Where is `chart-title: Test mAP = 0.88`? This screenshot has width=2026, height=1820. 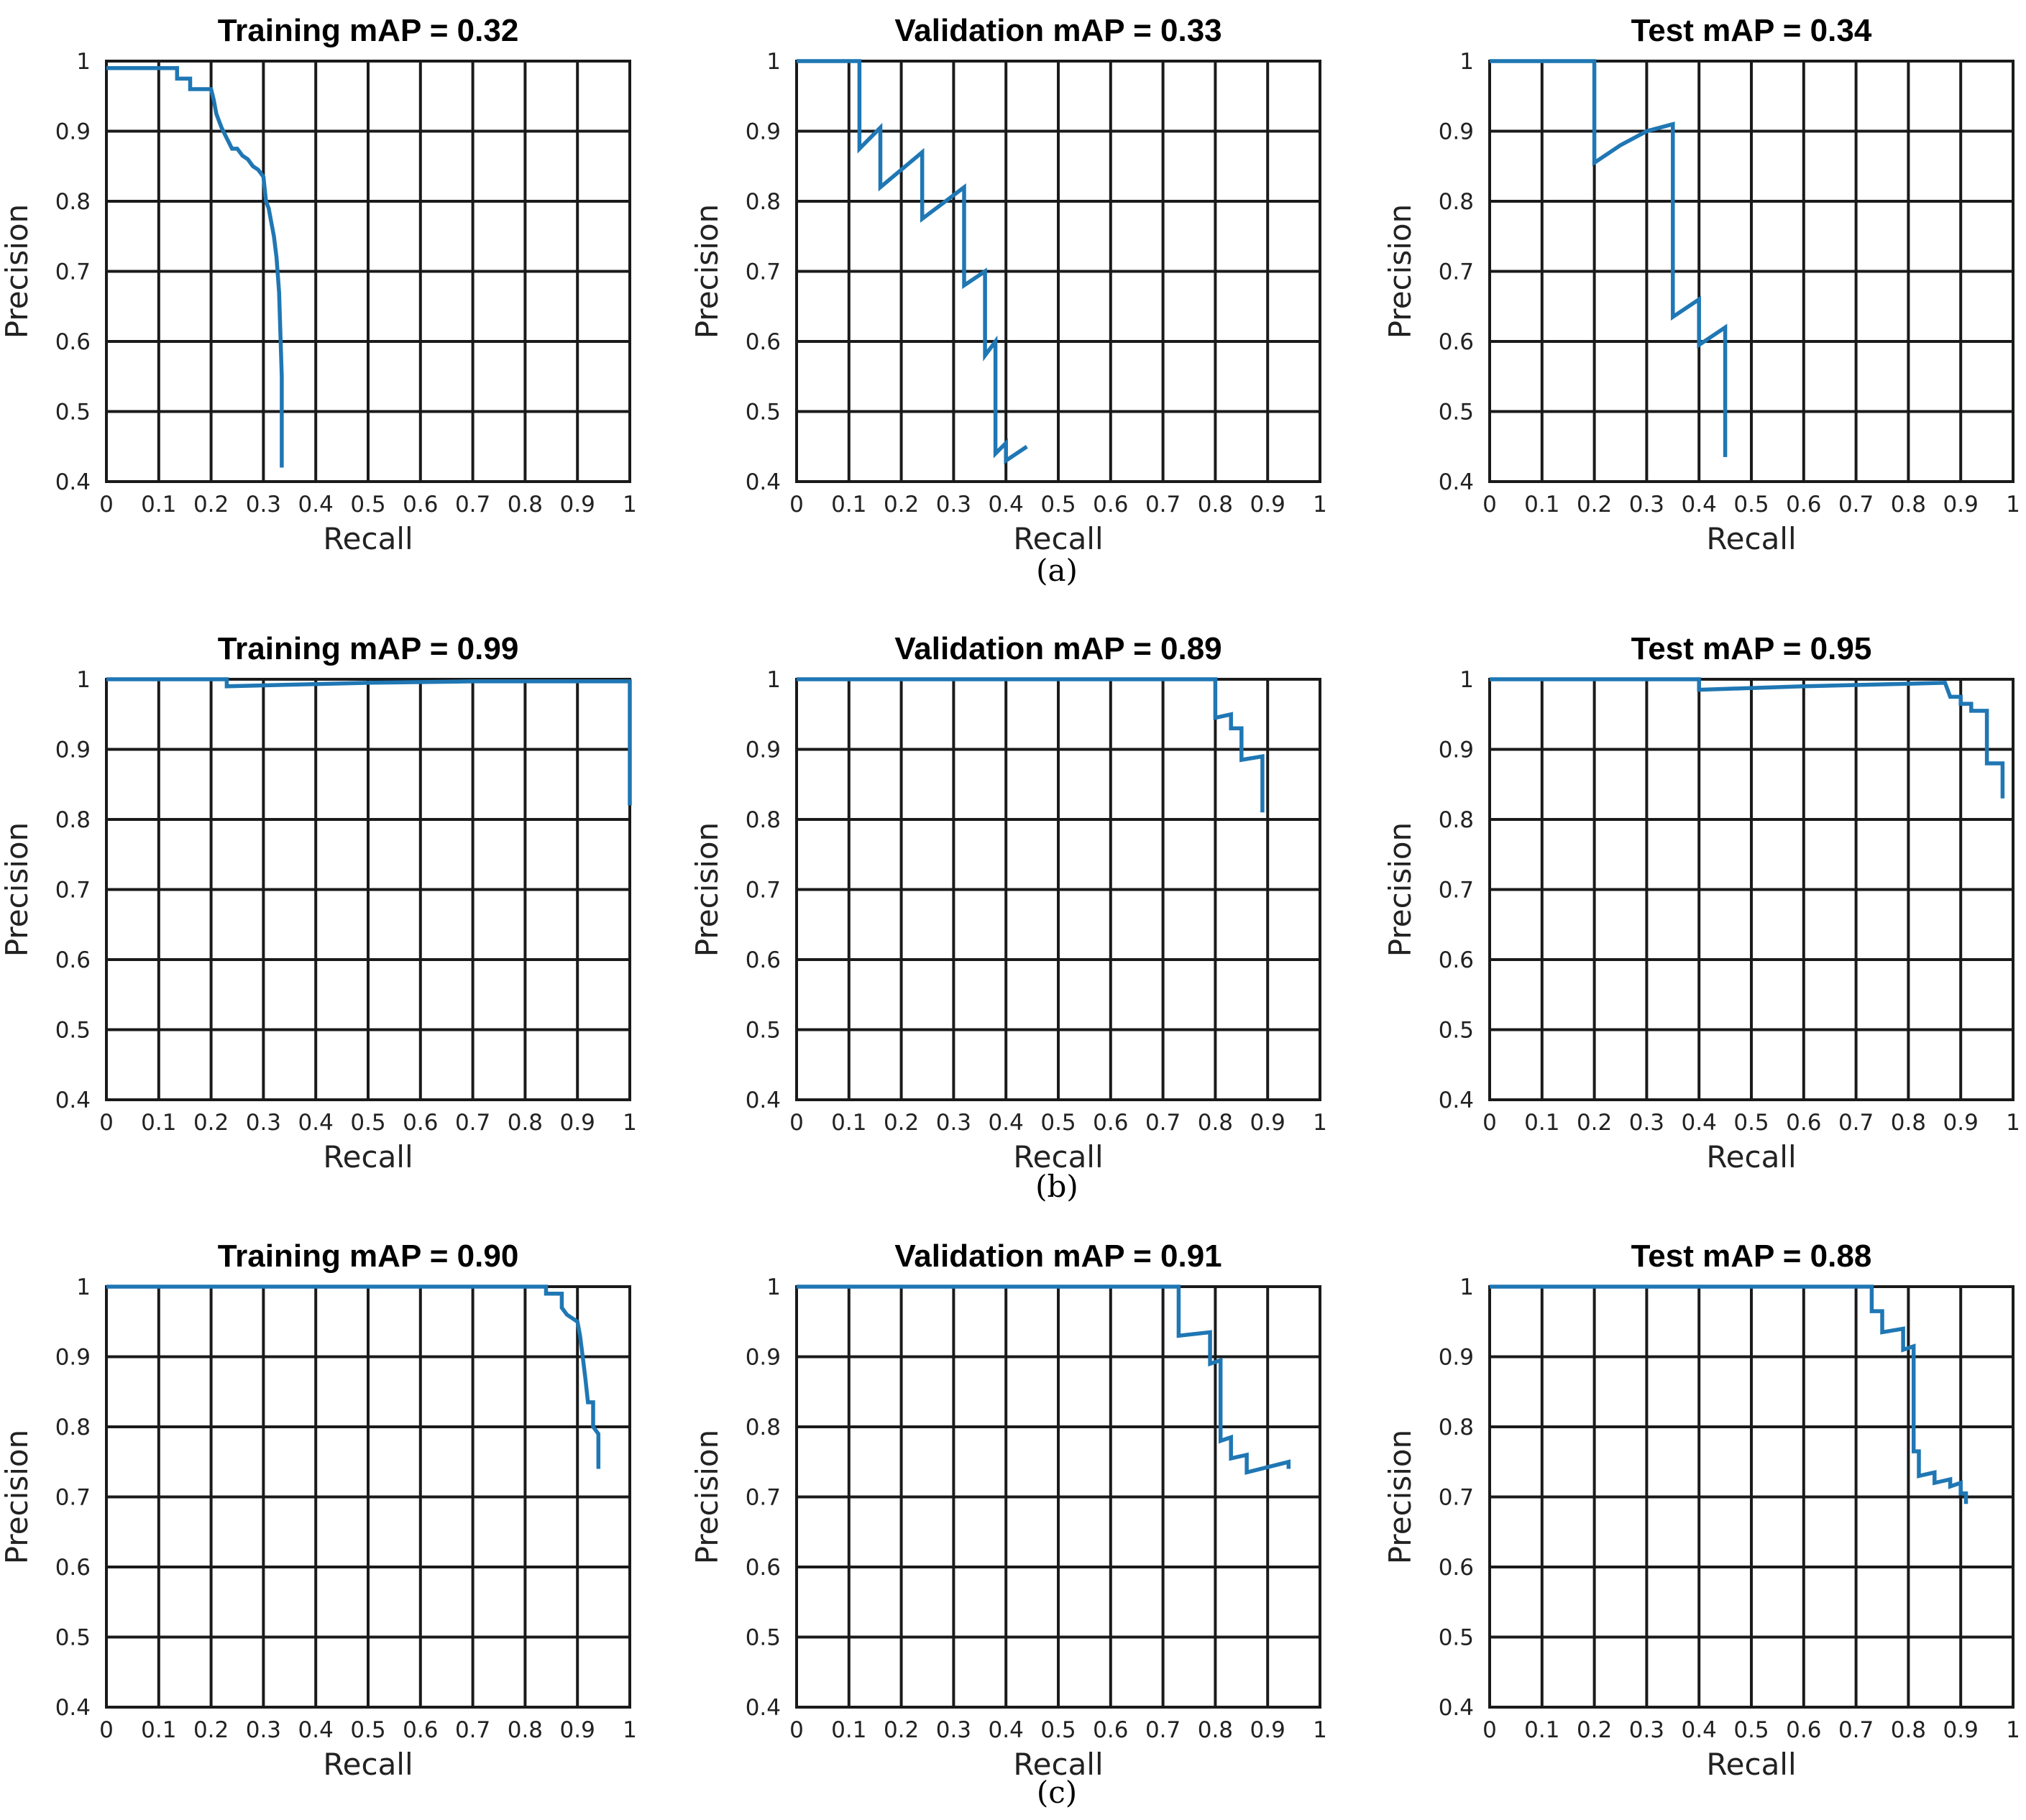 chart-title: Test mAP = 0.88 is located at coordinates (1751, 1256).